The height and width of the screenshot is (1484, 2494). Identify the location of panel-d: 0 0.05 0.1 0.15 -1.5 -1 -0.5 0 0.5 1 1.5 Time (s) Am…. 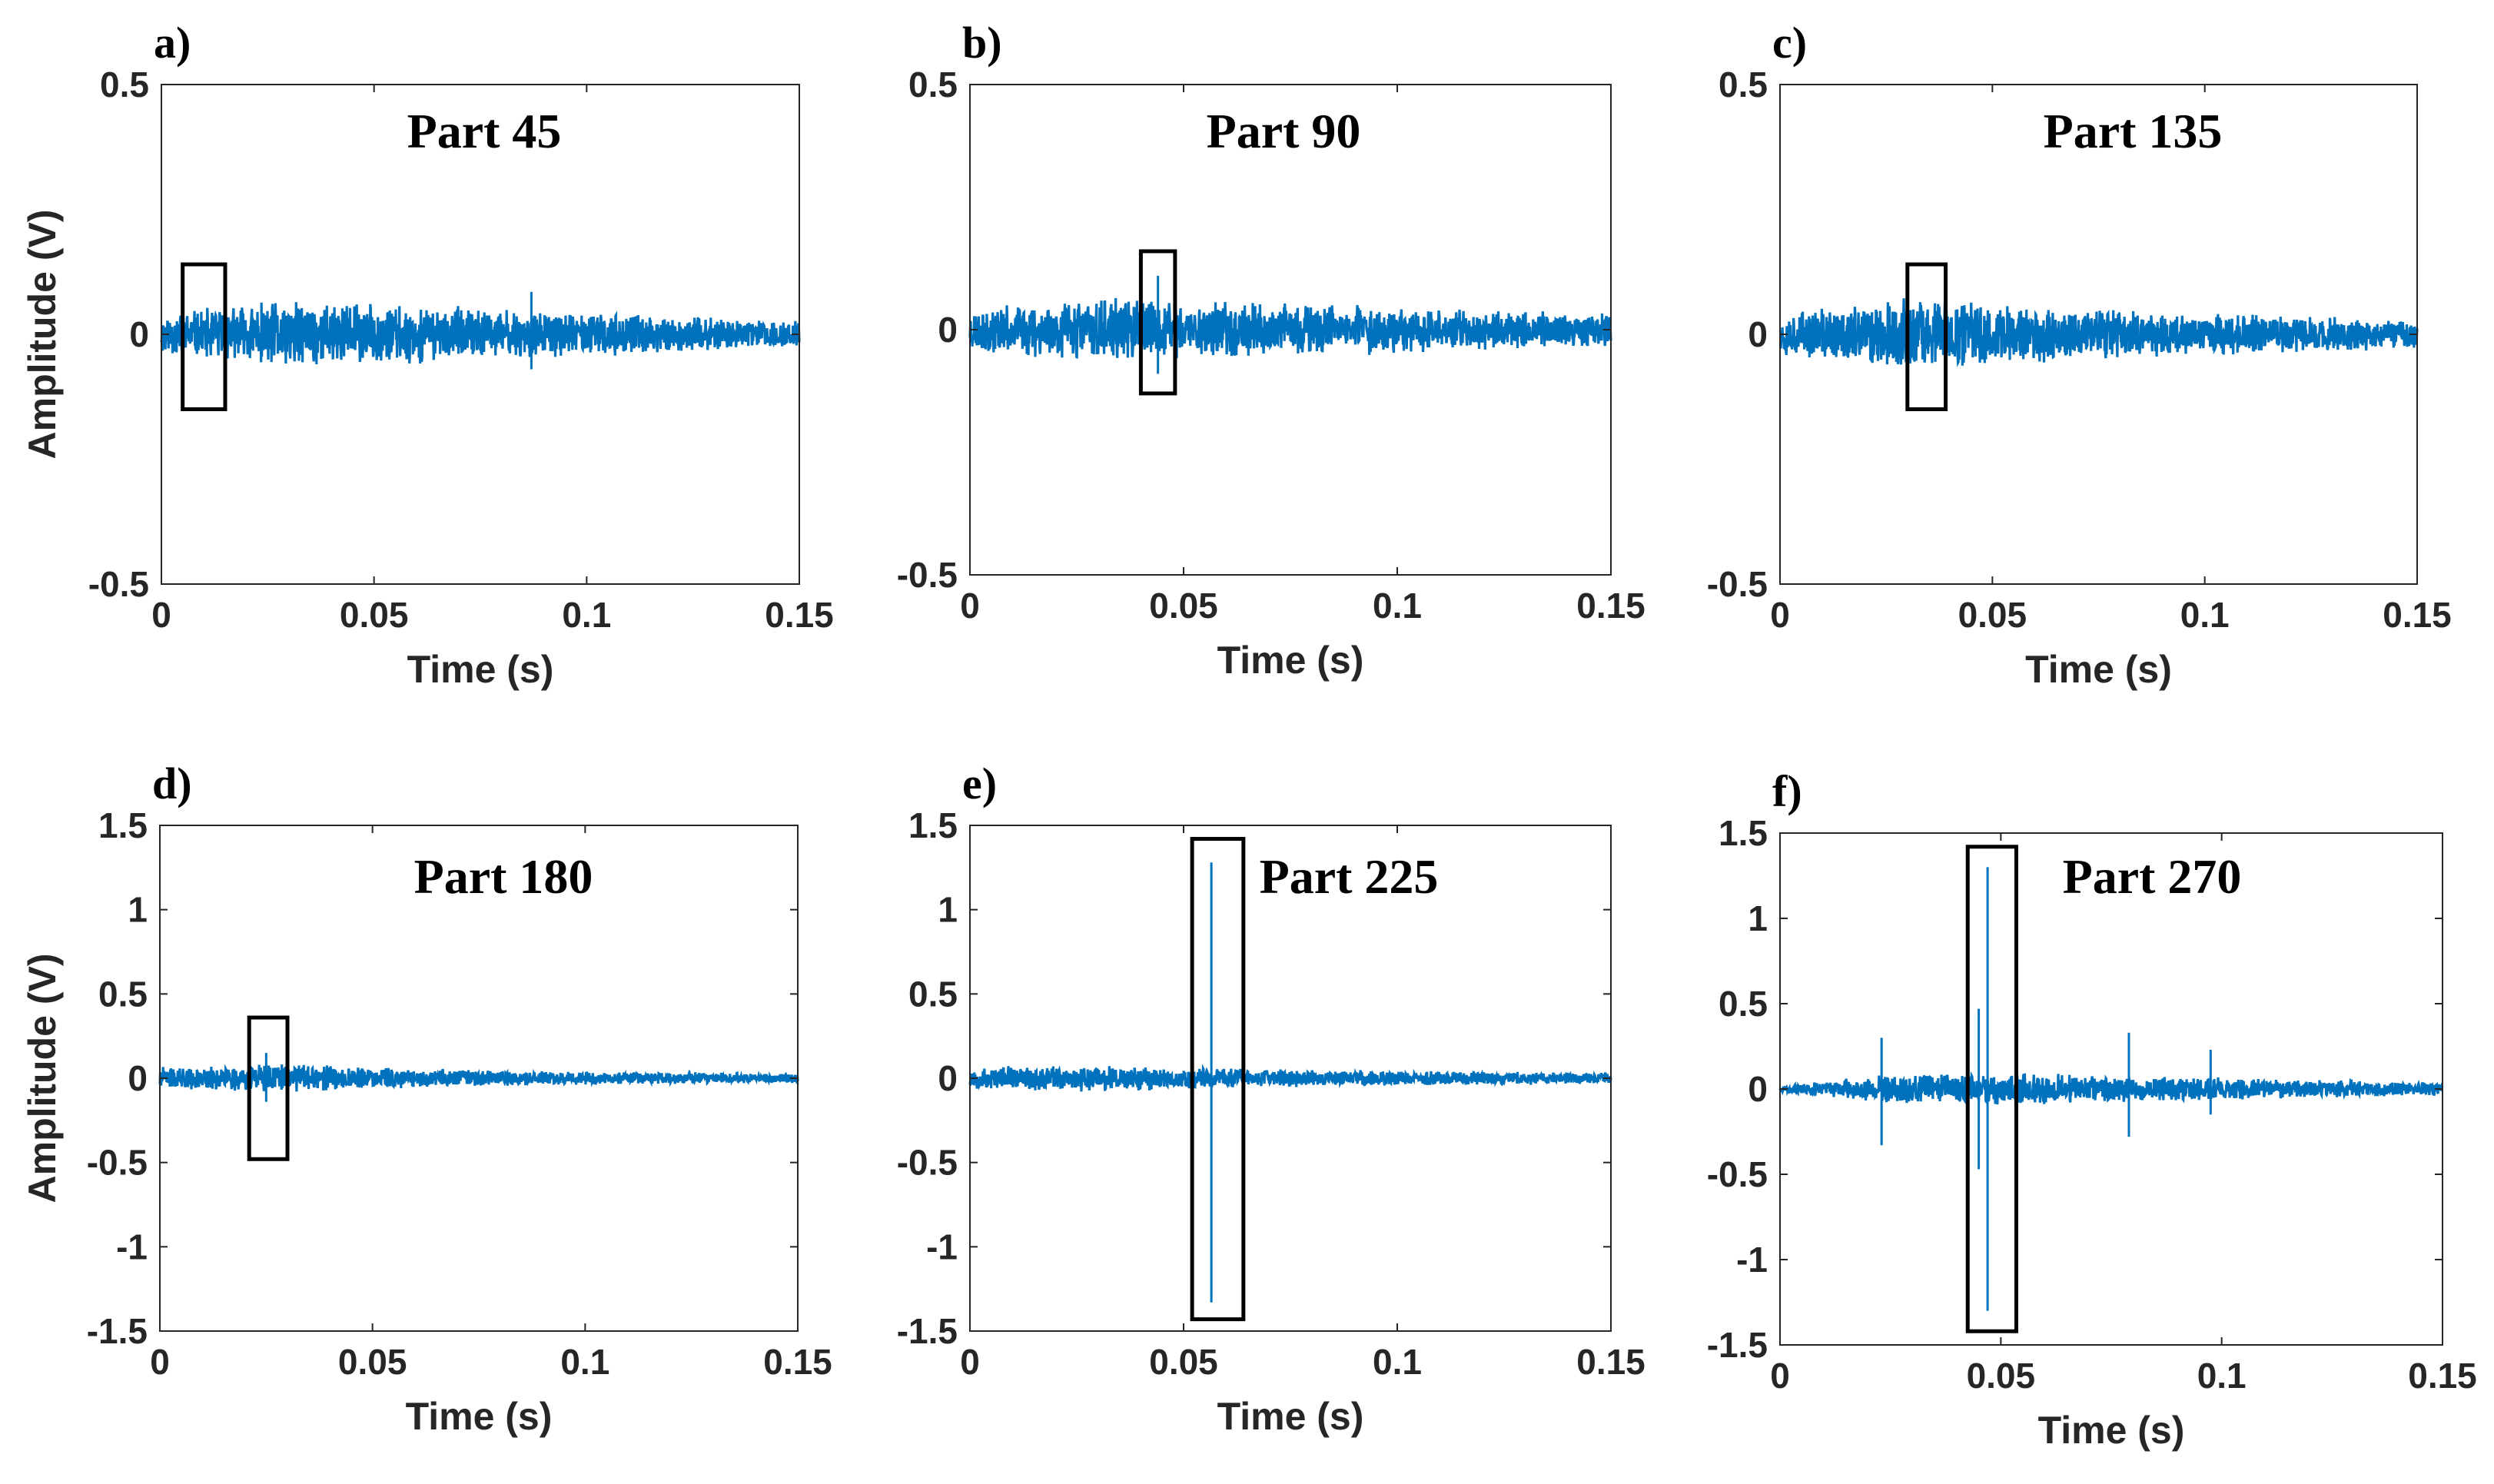
(426, 1098).